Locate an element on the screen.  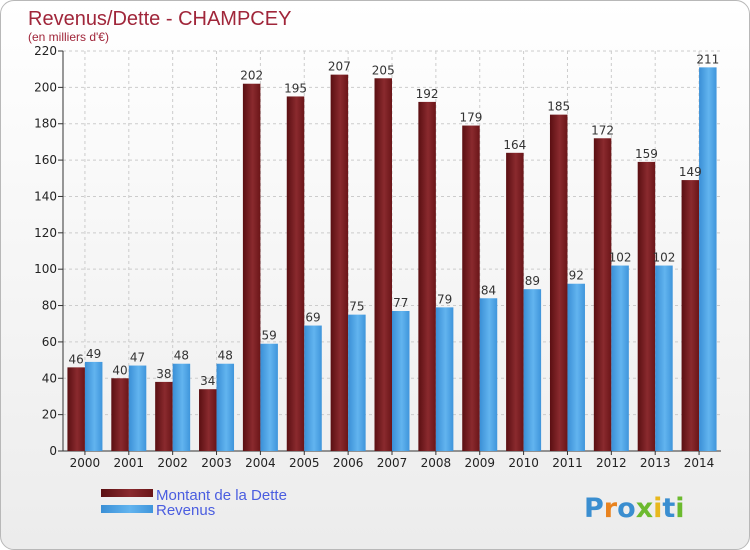
data-label-debt: 38 is located at coordinates (163, 374).